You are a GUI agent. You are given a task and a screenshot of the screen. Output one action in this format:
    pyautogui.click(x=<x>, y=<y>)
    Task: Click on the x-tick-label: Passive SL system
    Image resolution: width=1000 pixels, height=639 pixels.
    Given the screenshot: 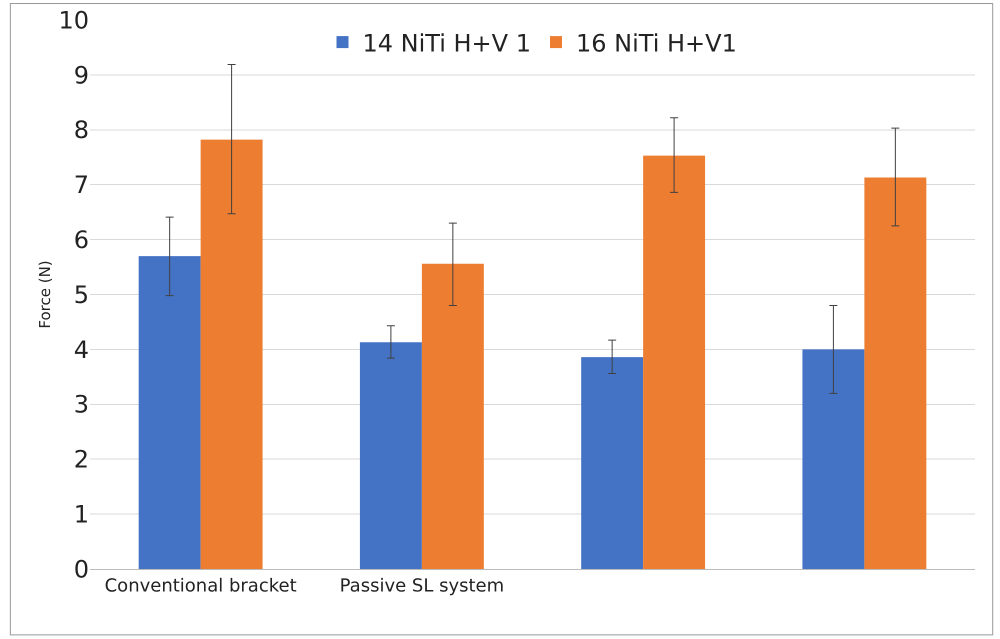 What is the action you would take?
    pyautogui.click(x=422, y=586)
    